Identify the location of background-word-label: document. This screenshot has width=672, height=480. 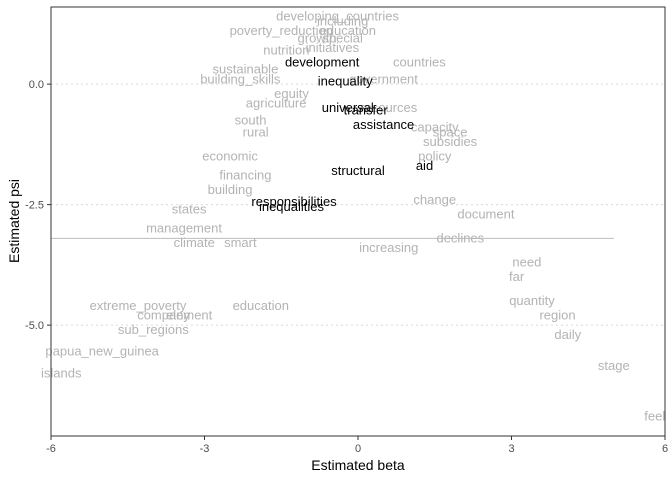
(485, 213).